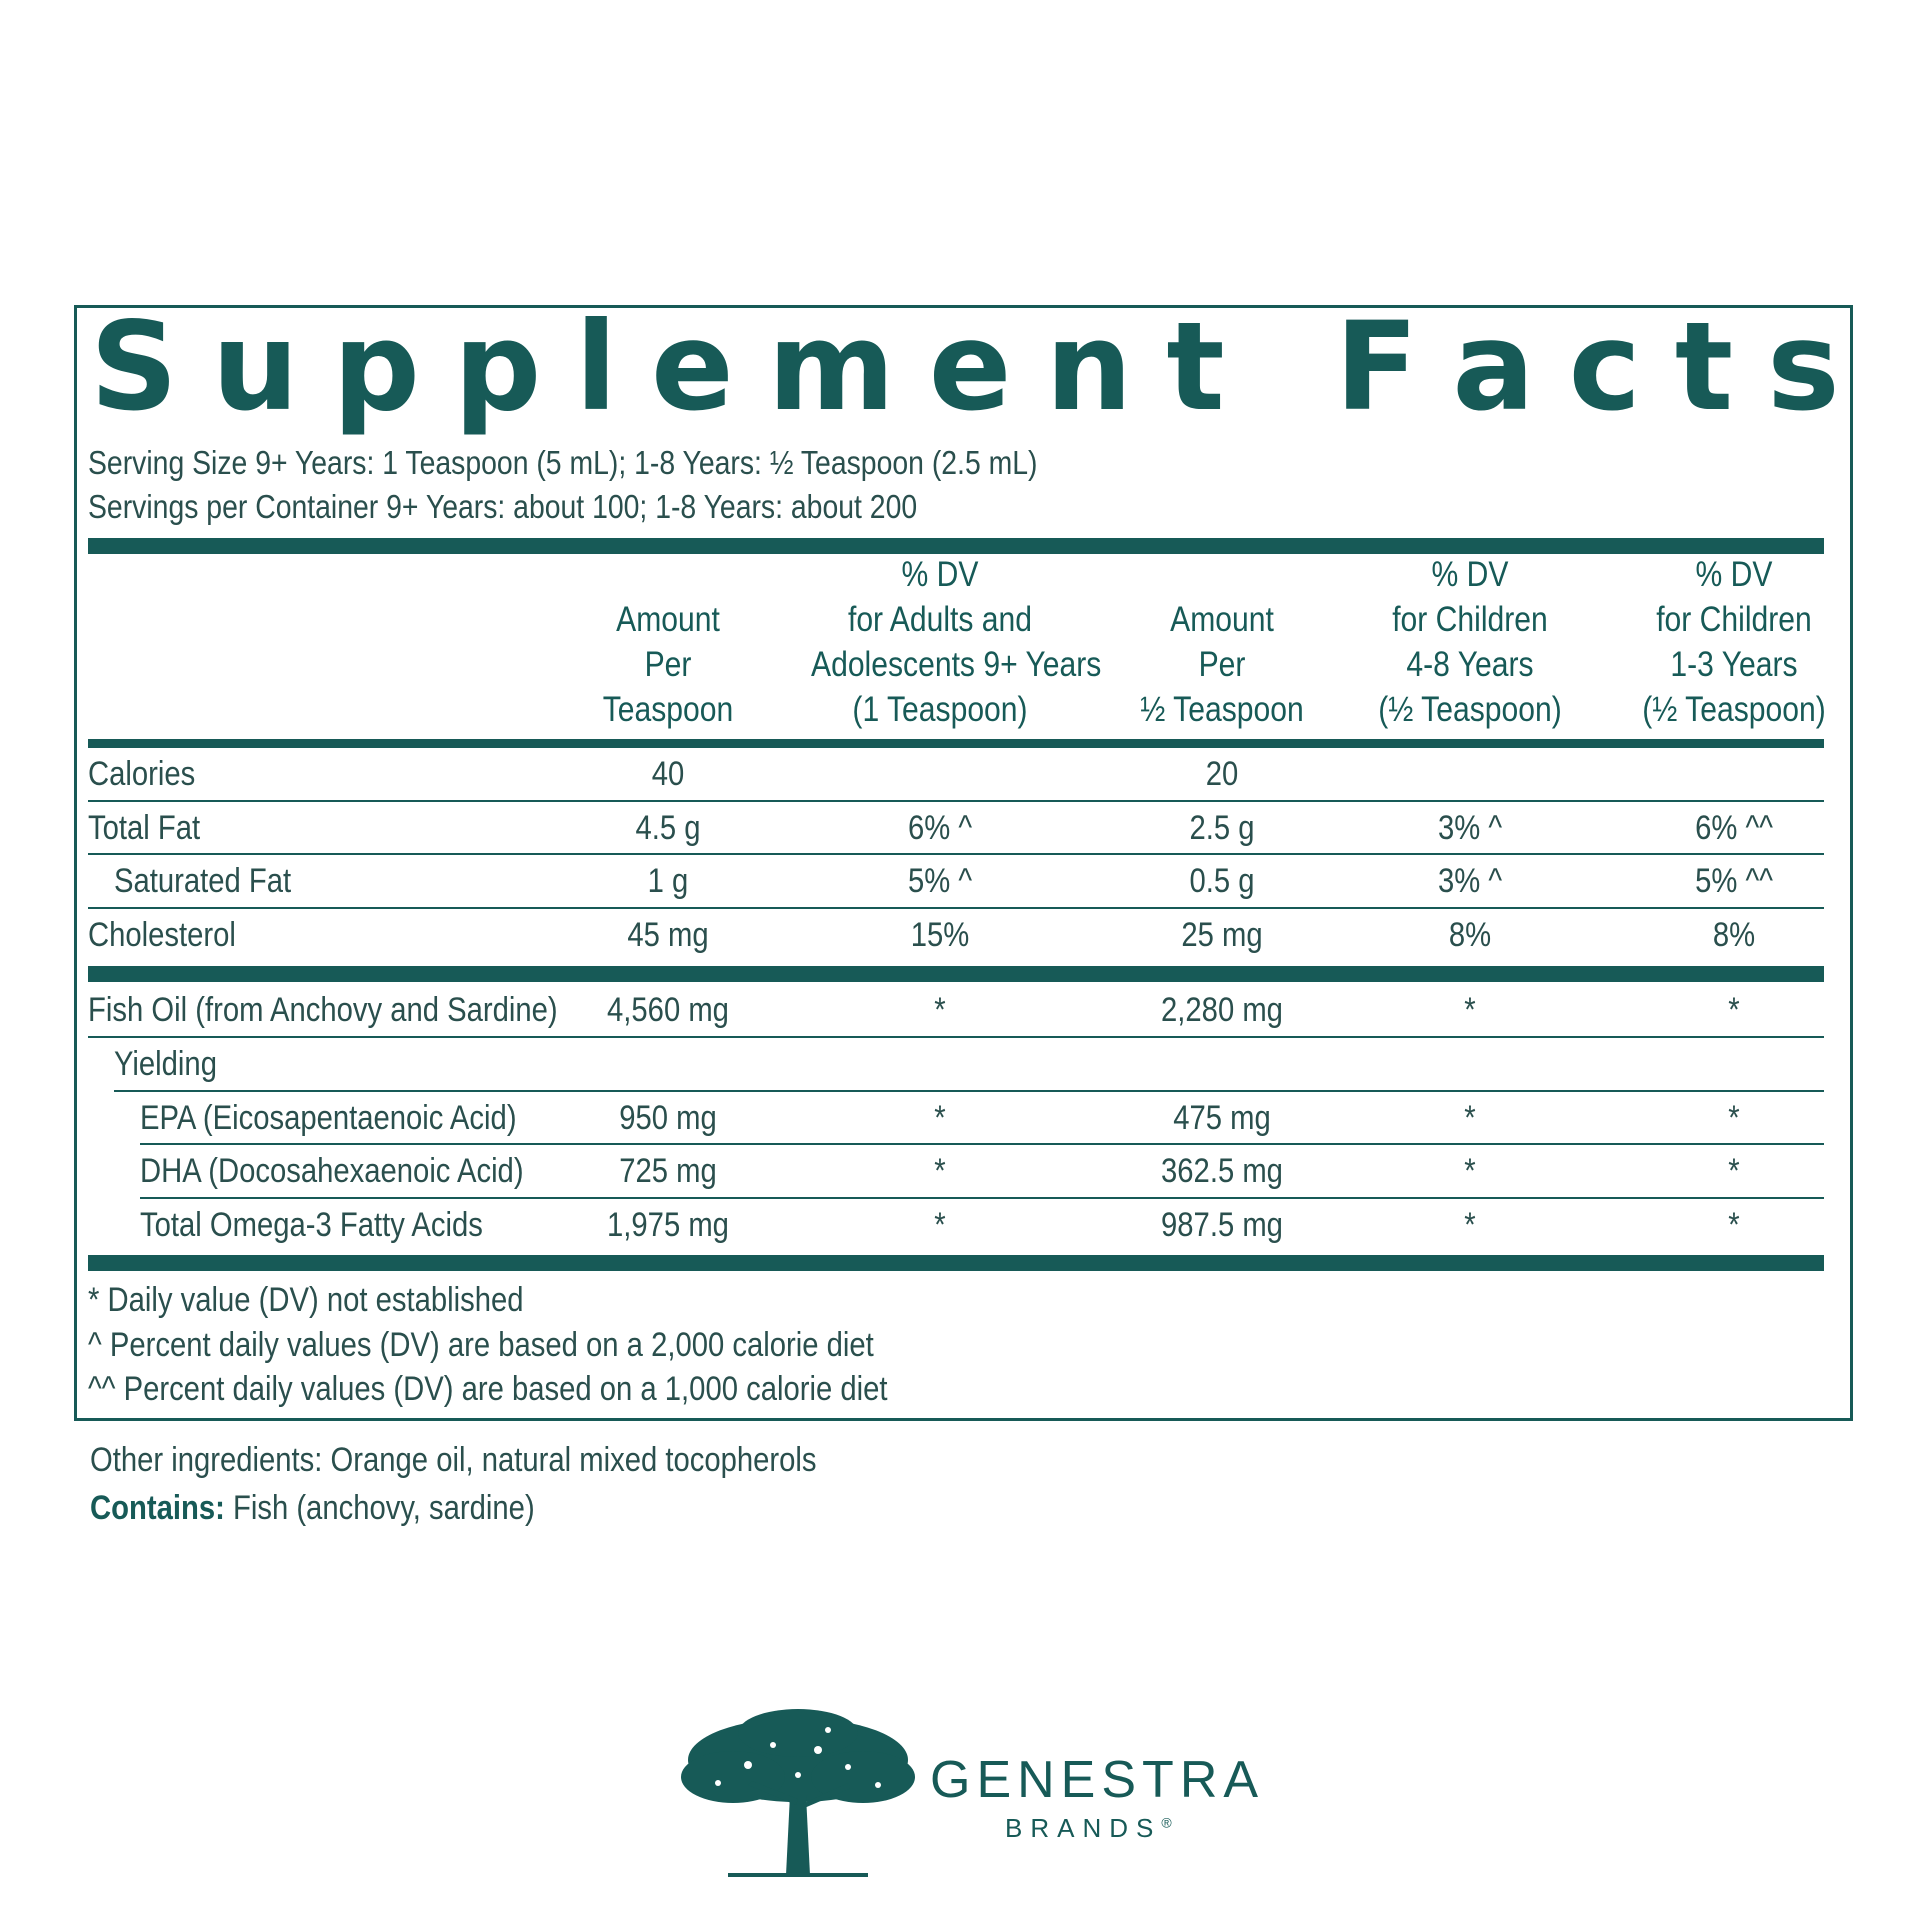  What do you see at coordinates (1222, 935) in the screenshot?
I see `nutrient-value: 25 mg` at bounding box center [1222, 935].